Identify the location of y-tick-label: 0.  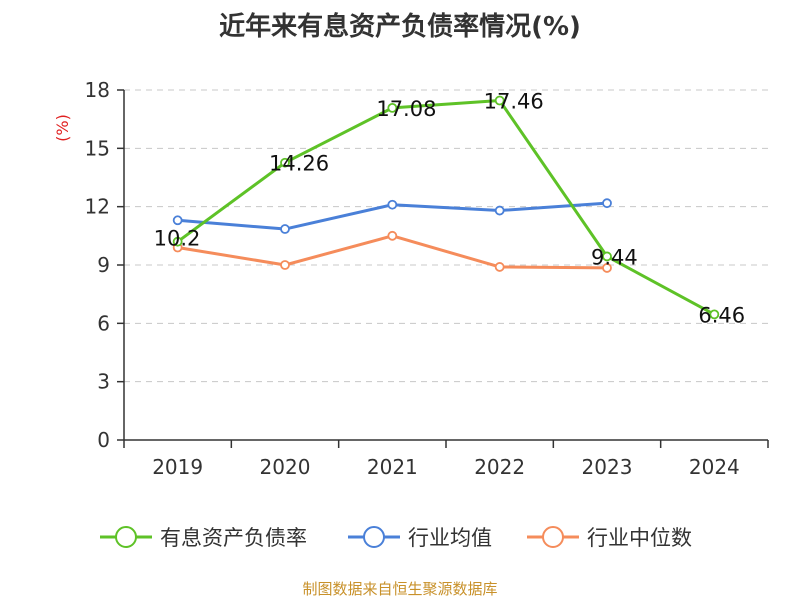
(103, 440).